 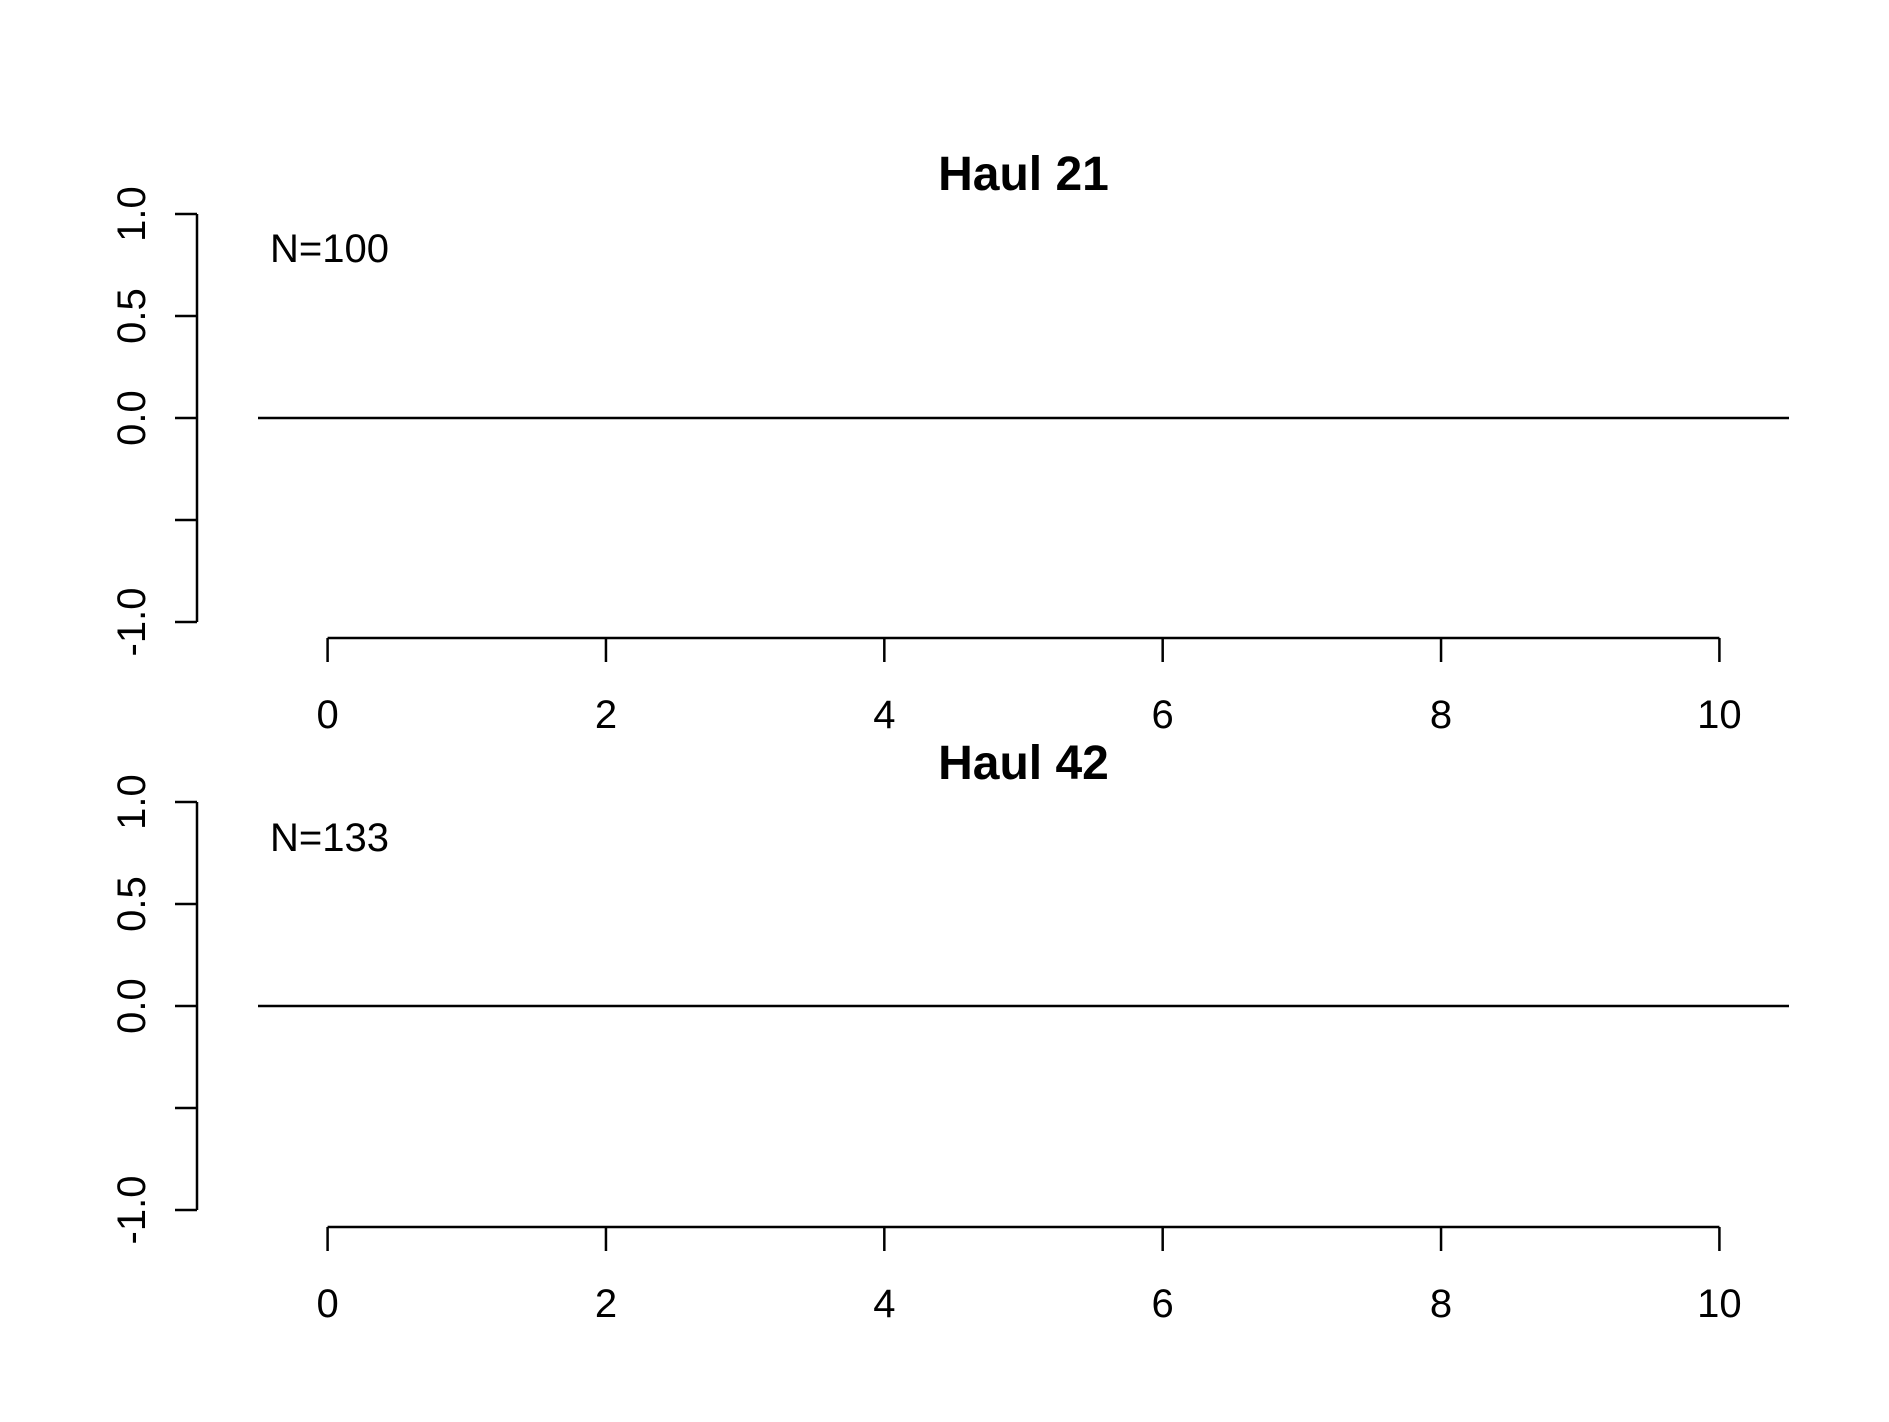 What do you see at coordinates (1023, 174) in the screenshot?
I see `chart-title: Haul 21` at bounding box center [1023, 174].